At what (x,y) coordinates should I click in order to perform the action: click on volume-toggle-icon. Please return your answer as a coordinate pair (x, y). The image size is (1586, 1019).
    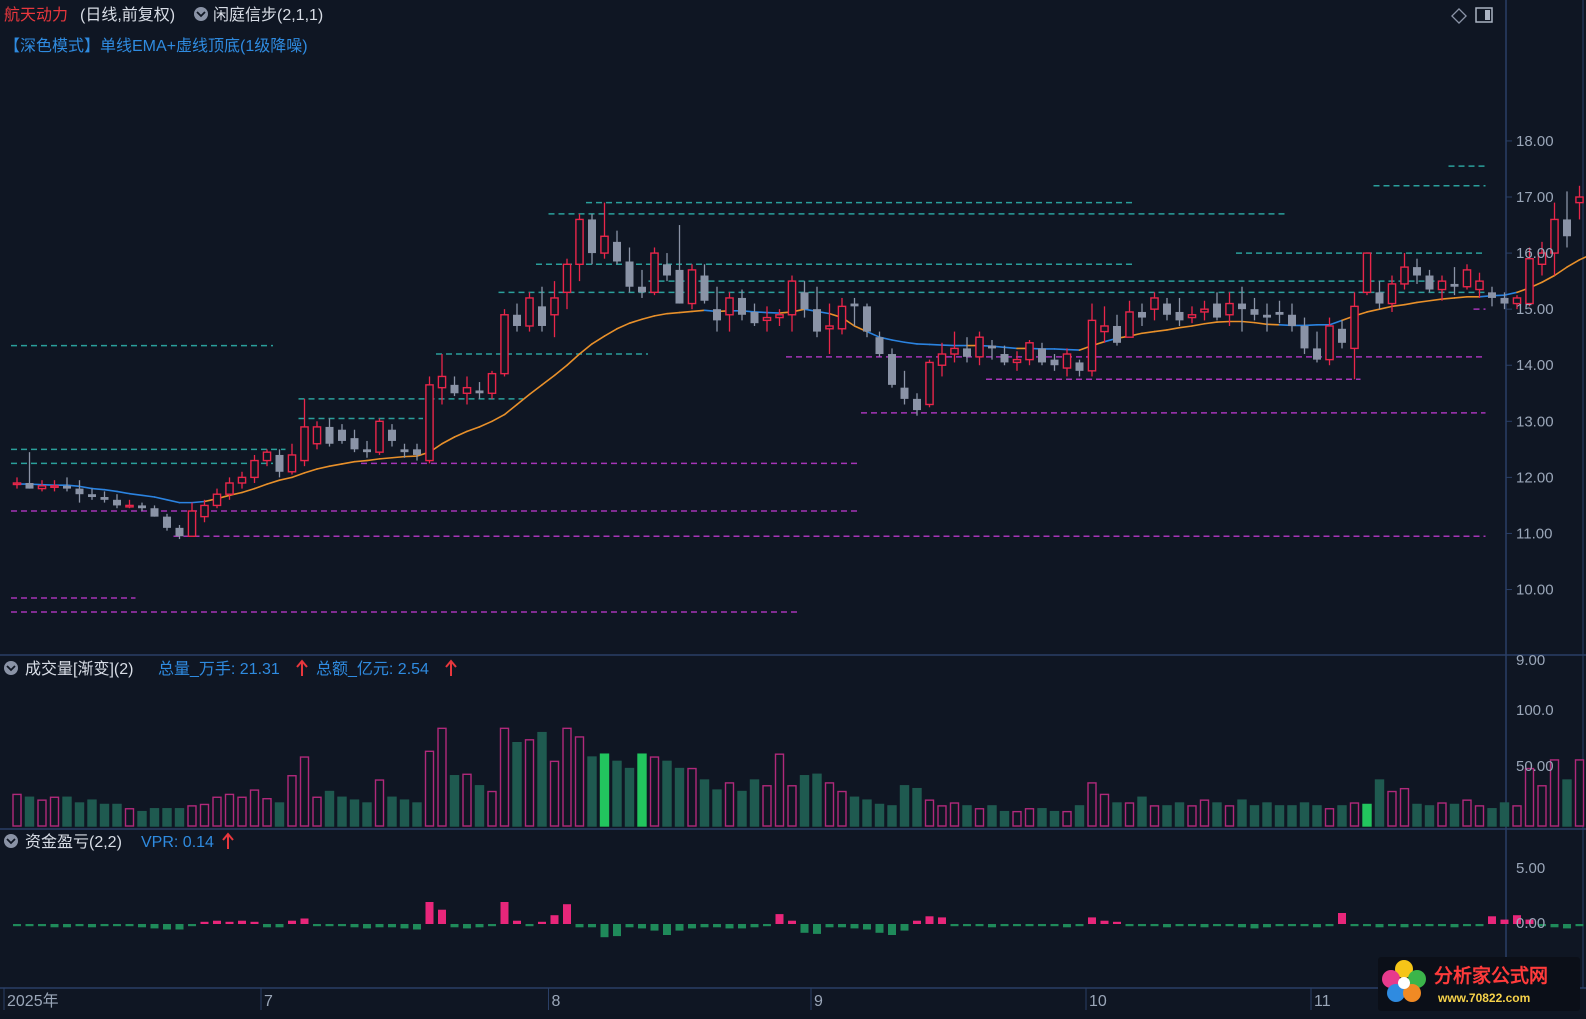
    Looking at the image, I should click on (11, 668).